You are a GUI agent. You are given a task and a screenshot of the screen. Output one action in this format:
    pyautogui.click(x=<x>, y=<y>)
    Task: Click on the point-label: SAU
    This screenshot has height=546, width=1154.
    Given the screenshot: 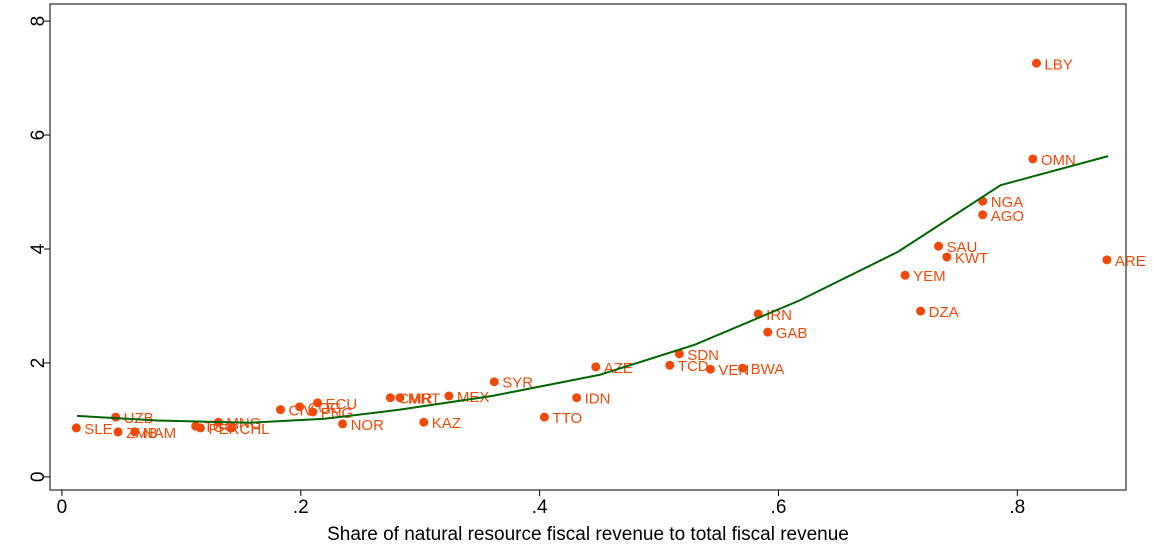 What is the action you would take?
    pyautogui.click(x=962, y=247)
    